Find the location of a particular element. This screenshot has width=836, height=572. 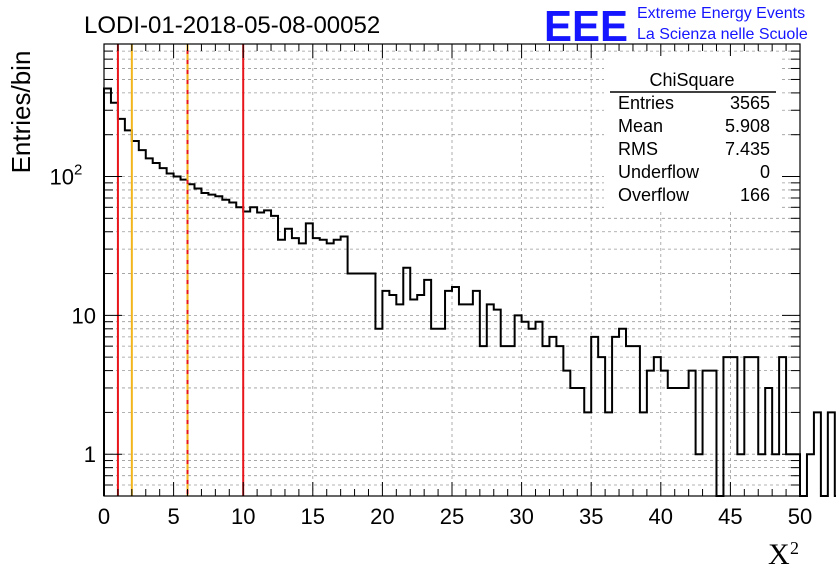

x-tick-labels: 0 5 10 15 20 25 30 35 40 45 50 is located at coordinates (455, 516).